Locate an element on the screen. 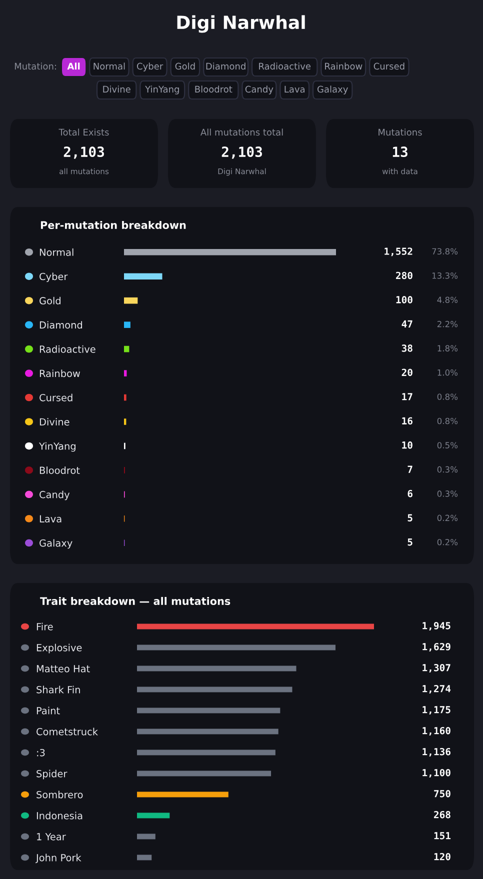  text: 73.8% is located at coordinates (445, 251).